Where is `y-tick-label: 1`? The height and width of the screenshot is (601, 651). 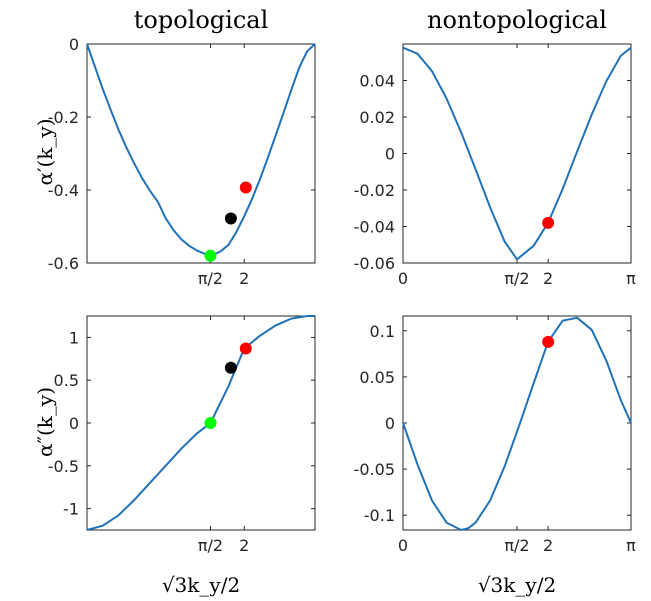 y-tick-label: 1 is located at coordinates (74, 337).